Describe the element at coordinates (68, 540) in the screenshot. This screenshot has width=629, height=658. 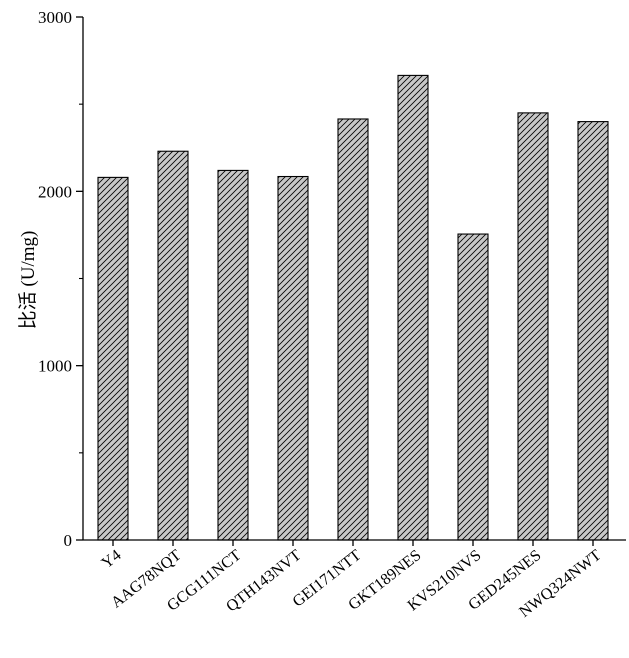
I see `y-tick-label: 0` at that location.